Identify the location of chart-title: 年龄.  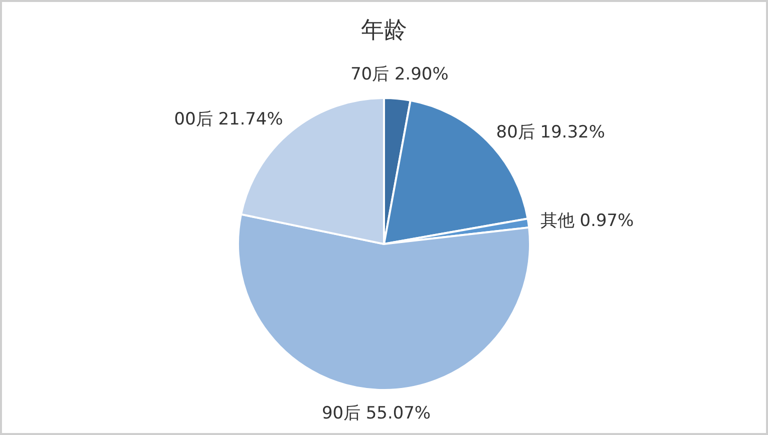
(384, 30).